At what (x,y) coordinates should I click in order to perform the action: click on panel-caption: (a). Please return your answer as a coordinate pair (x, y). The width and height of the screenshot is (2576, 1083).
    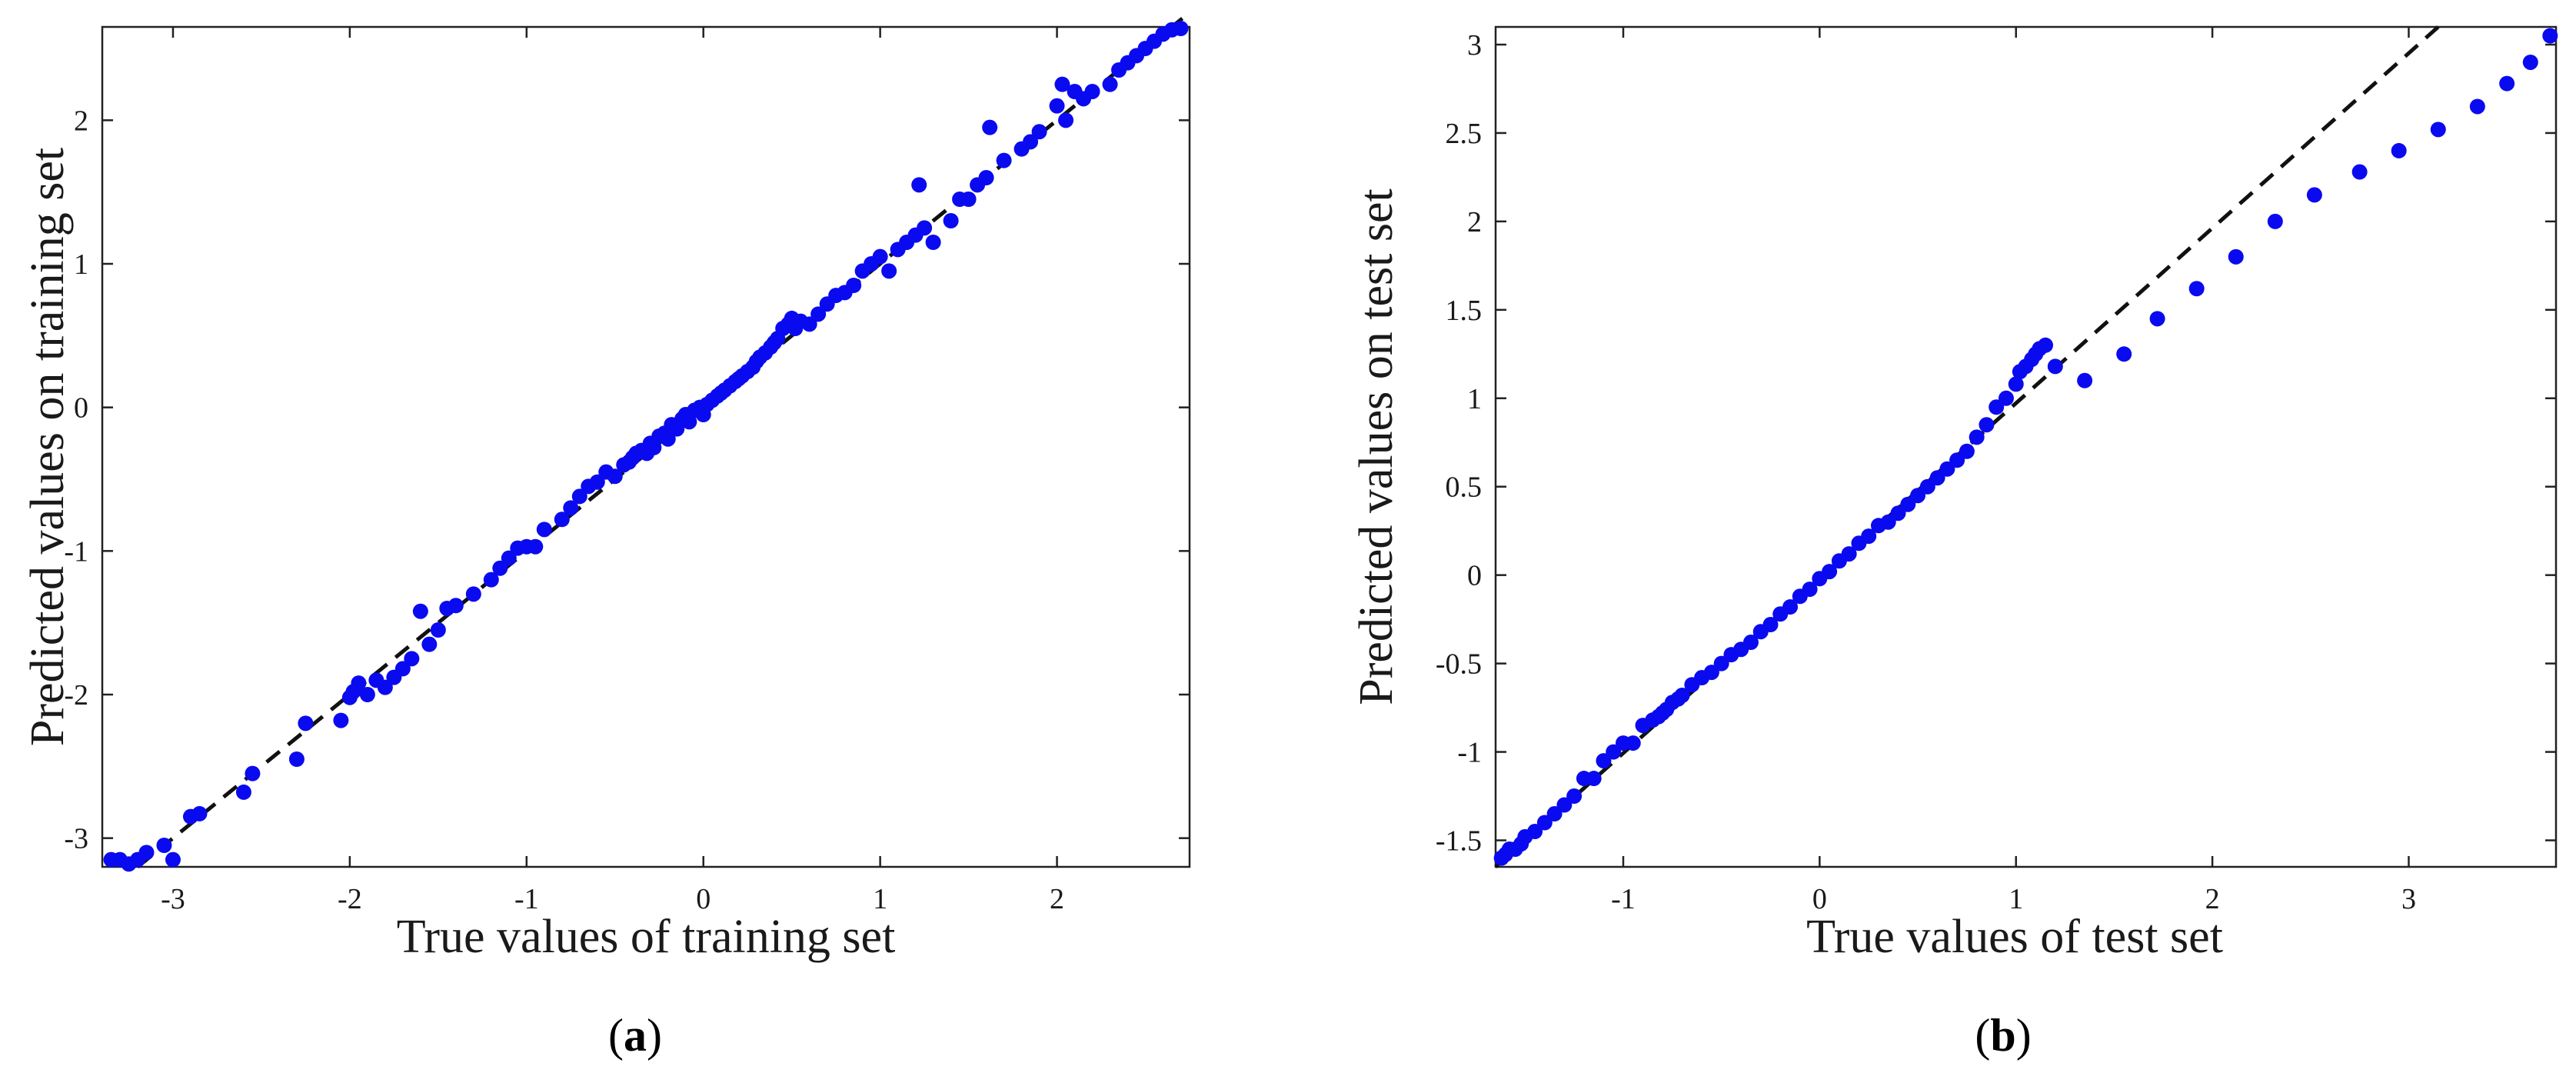
    Looking at the image, I should click on (635, 1035).